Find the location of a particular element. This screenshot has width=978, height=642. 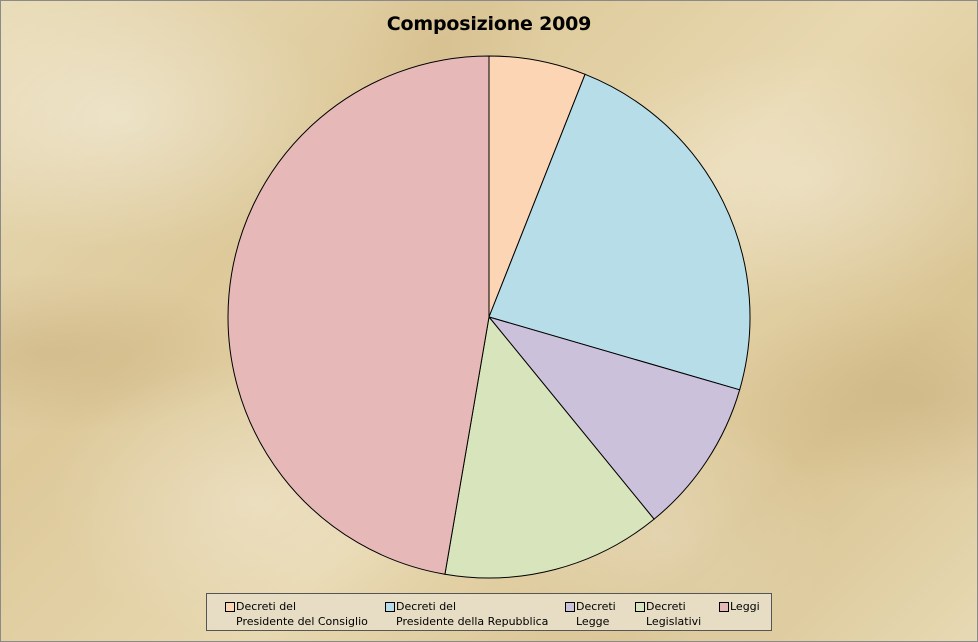

legend-label-dlgs-line2: Legislativi is located at coordinates (674, 621).